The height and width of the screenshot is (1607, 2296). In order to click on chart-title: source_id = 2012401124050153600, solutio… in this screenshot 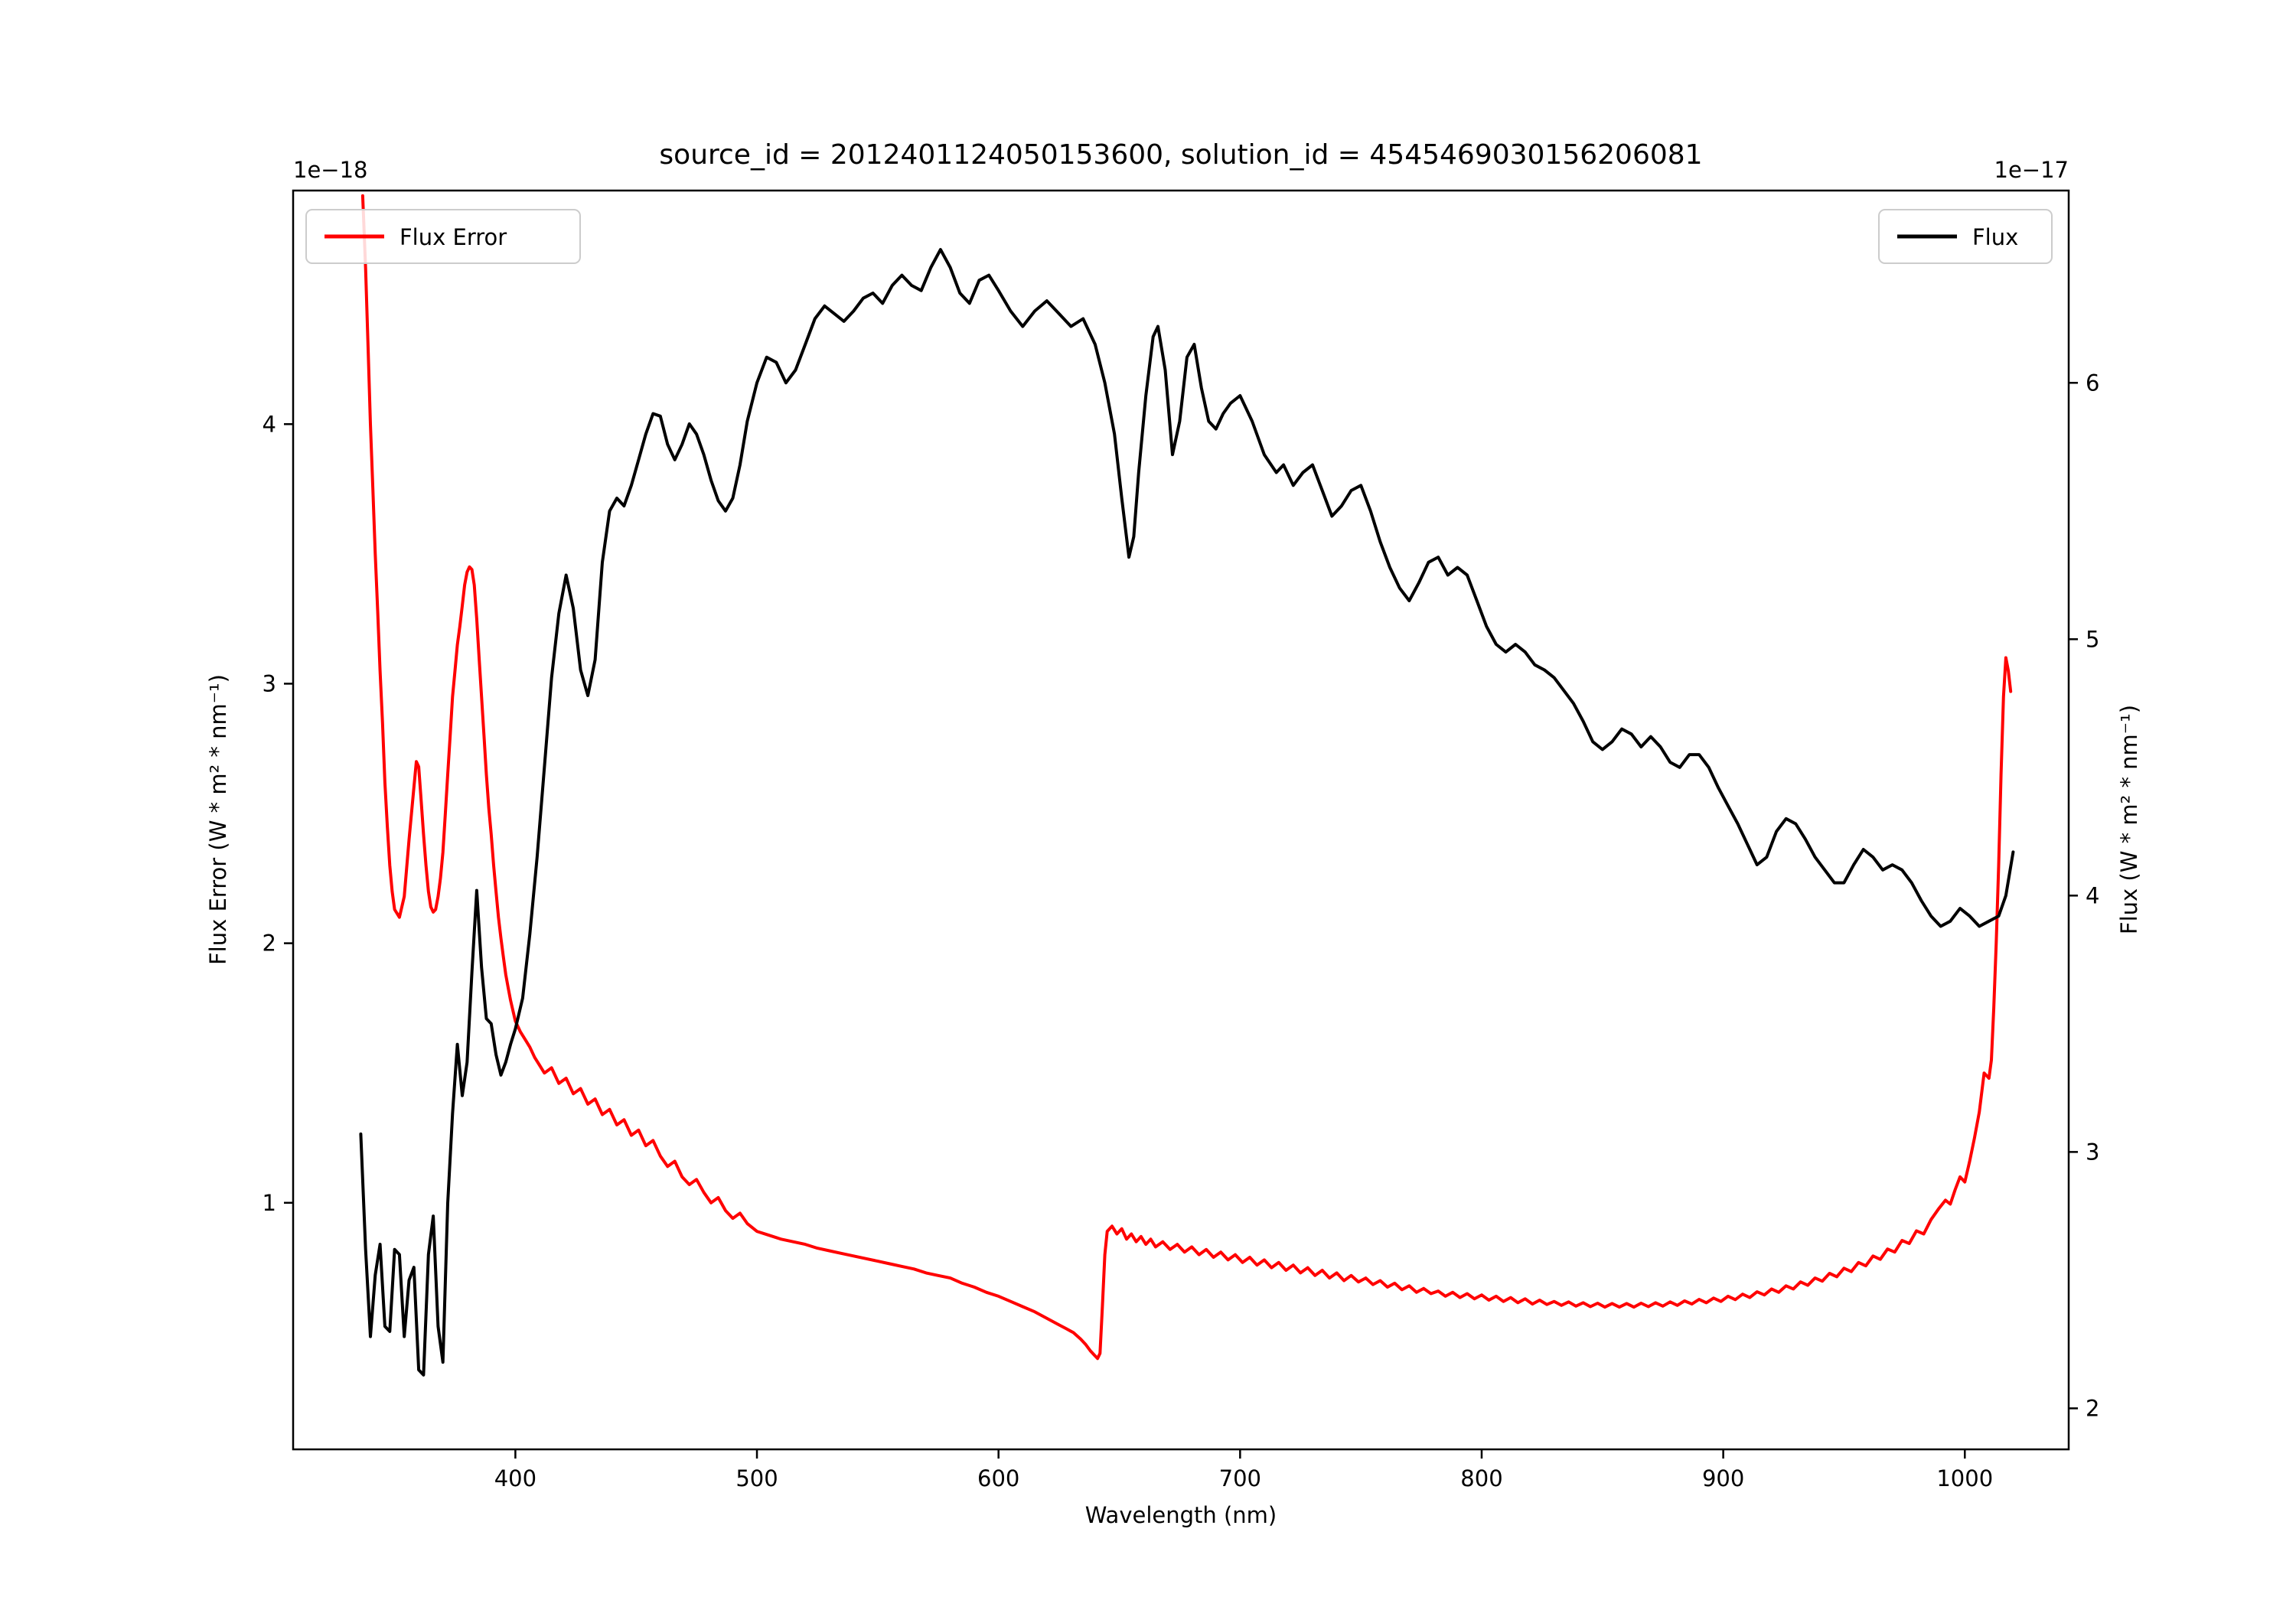, I will do `click(1180, 155)`.